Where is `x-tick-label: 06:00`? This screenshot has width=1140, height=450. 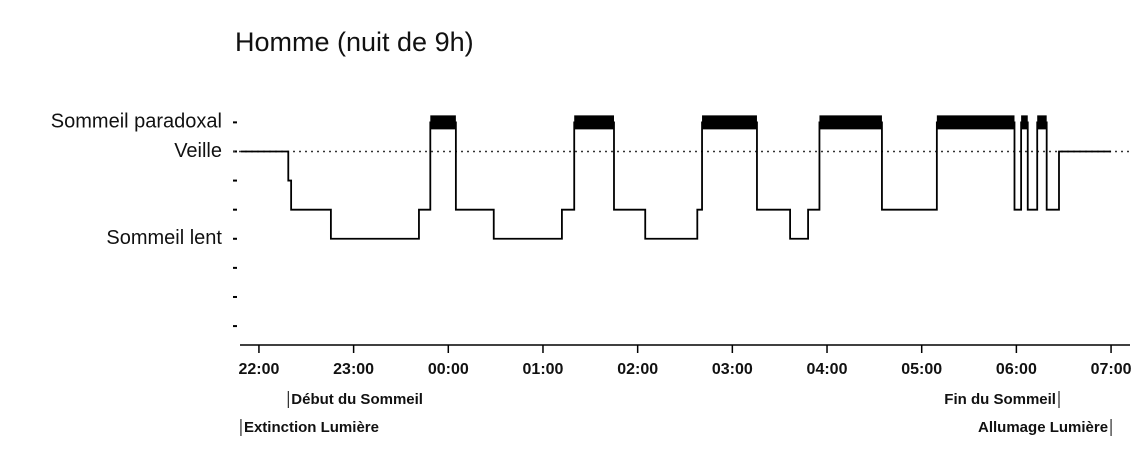
x-tick-label: 06:00 is located at coordinates (1016, 369).